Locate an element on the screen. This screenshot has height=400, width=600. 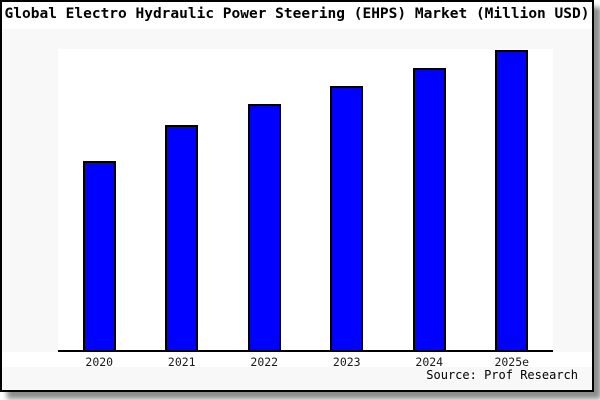
x-tick-label-2020: 2020 is located at coordinates (99, 362).